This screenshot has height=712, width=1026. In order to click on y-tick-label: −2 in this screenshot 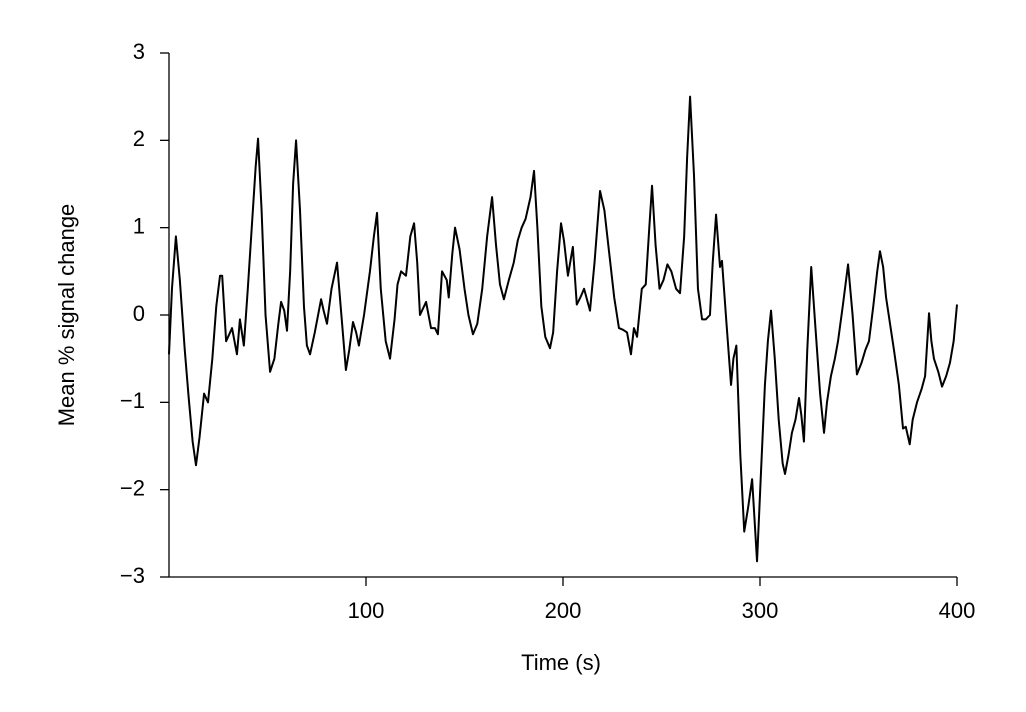, I will do `click(132, 487)`.